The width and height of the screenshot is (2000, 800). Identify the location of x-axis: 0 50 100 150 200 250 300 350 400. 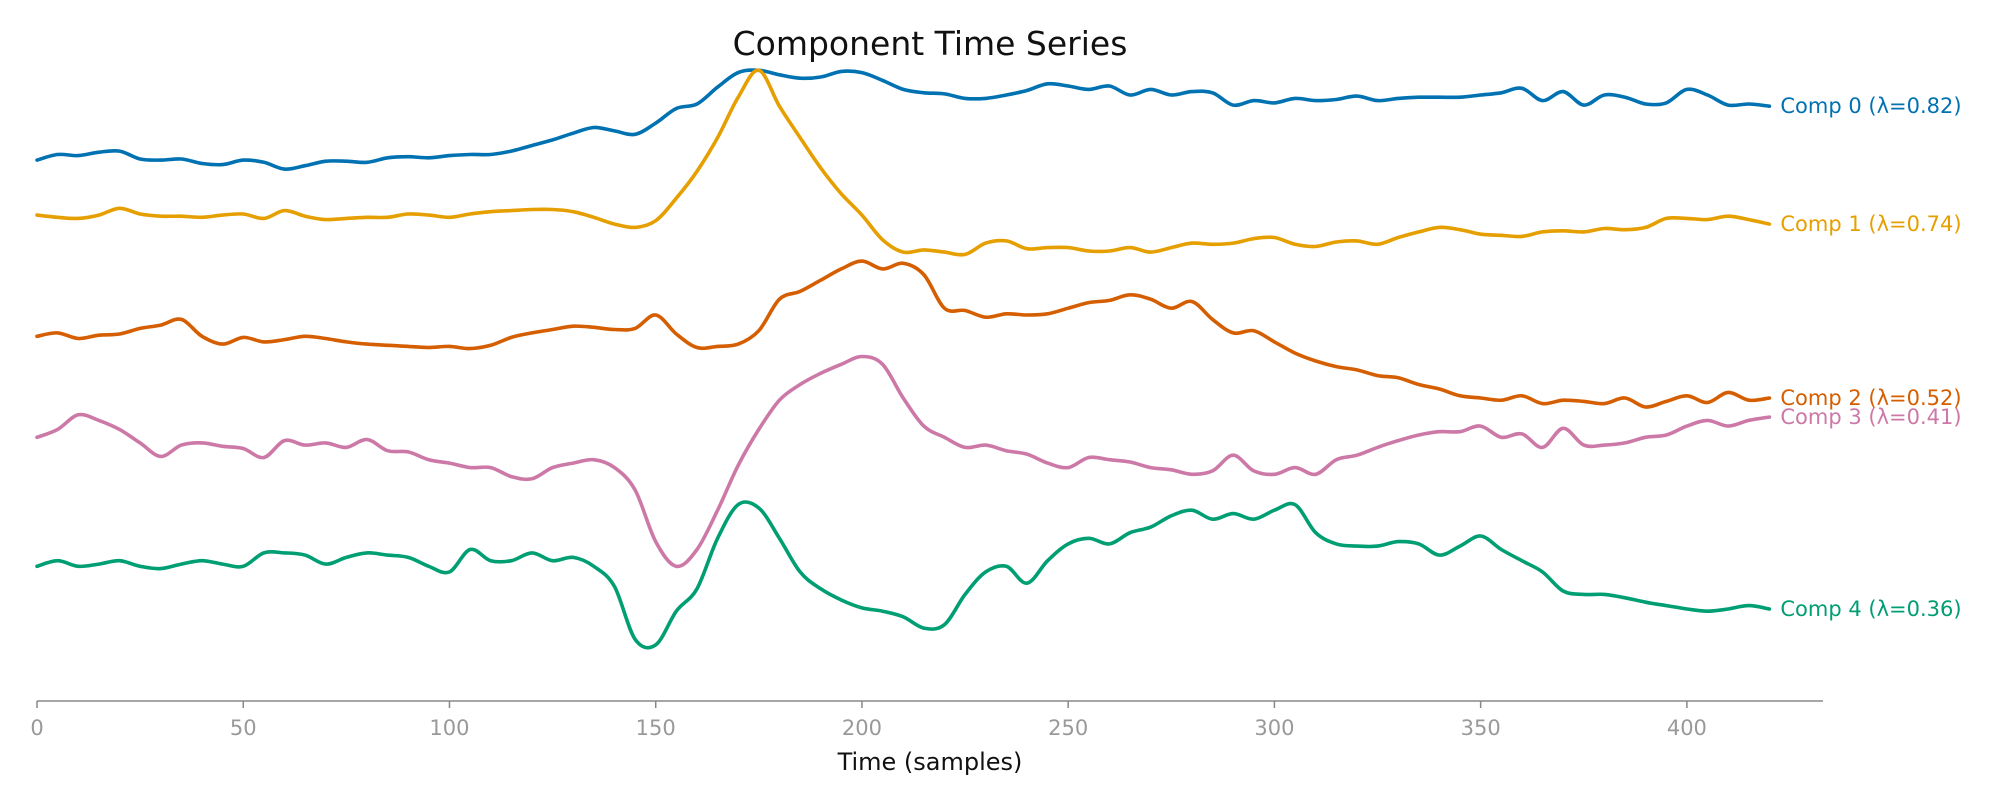
(926, 720).